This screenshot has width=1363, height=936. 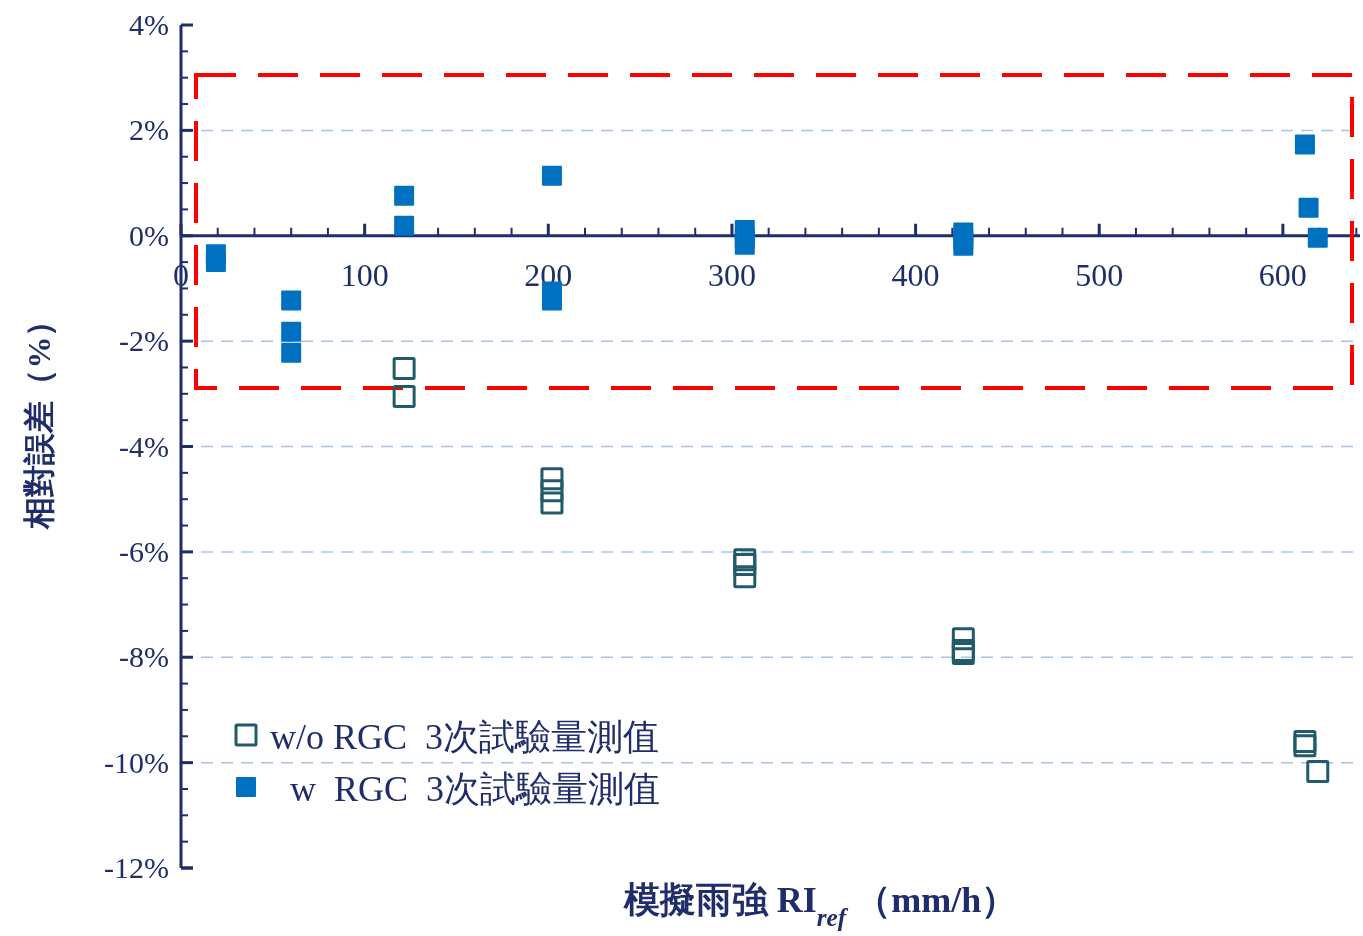 I want to click on legend-label: w/o RGC 3次試驗量測值, so click(x=465, y=737).